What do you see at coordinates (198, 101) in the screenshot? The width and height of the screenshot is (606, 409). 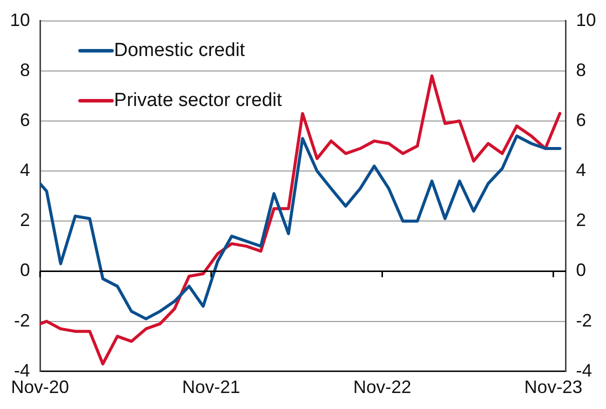 I see `legend-label: Private sector credit` at bounding box center [198, 101].